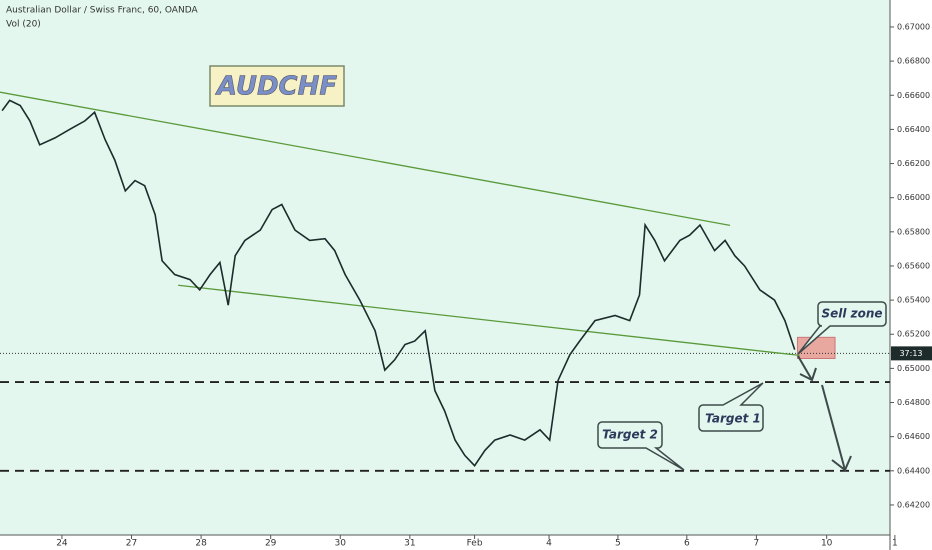  Describe the element at coordinates (913, 61) in the screenshot. I see `y-tick-label: 0.66800` at that location.